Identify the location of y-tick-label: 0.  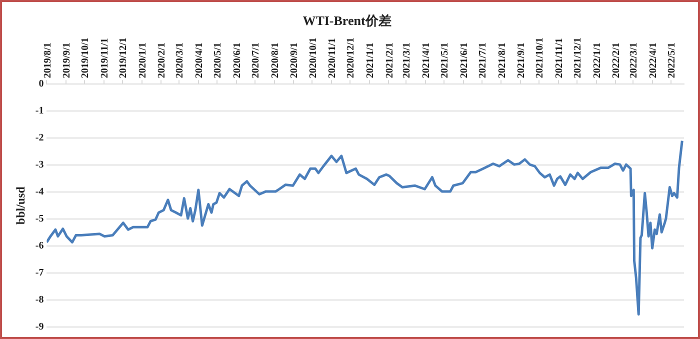
(41, 84).